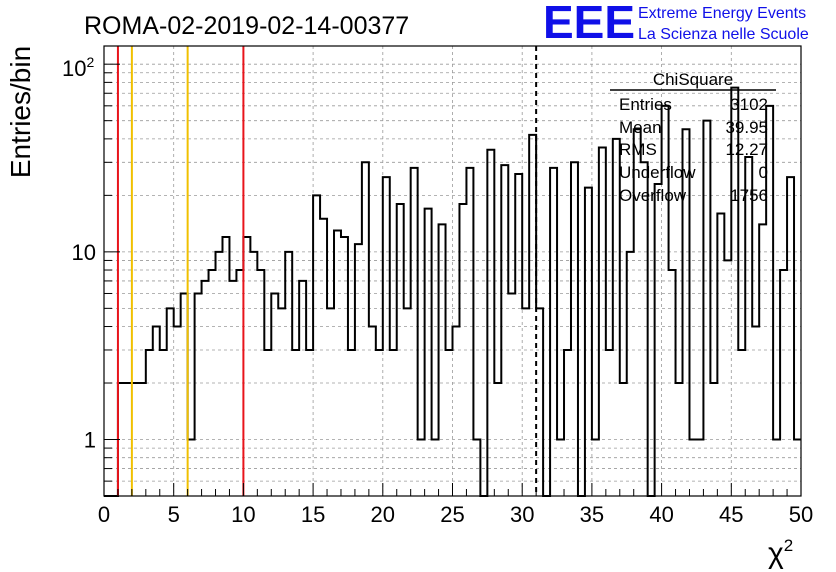  I want to click on stats-label-rms: RMS, so click(638, 149).